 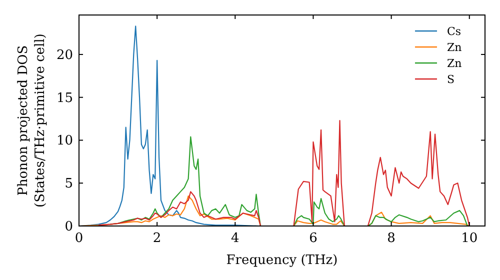 What do you see at coordinates (391, 238) in the screenshot?
I see `x-tick-label: 8` at bounding box center [391, 238].